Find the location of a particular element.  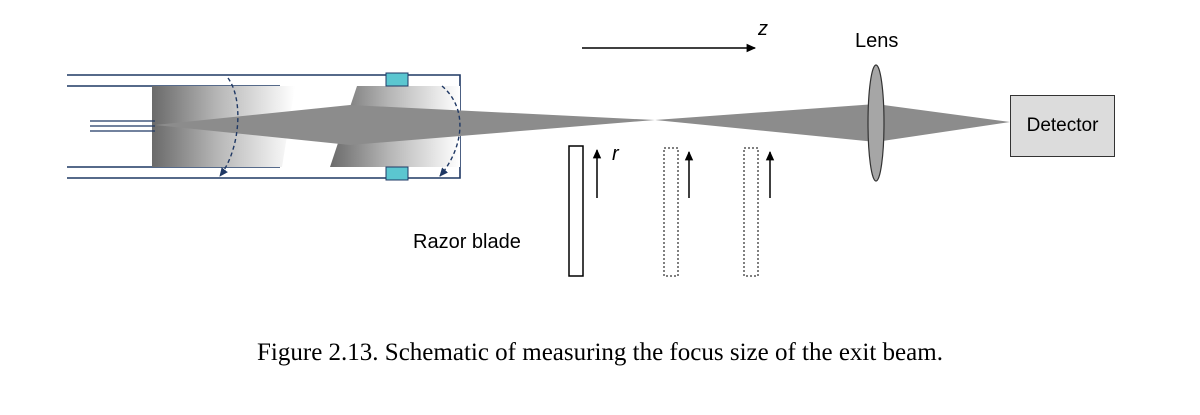

z-axis-label: z is located at coordinates (763, 29).